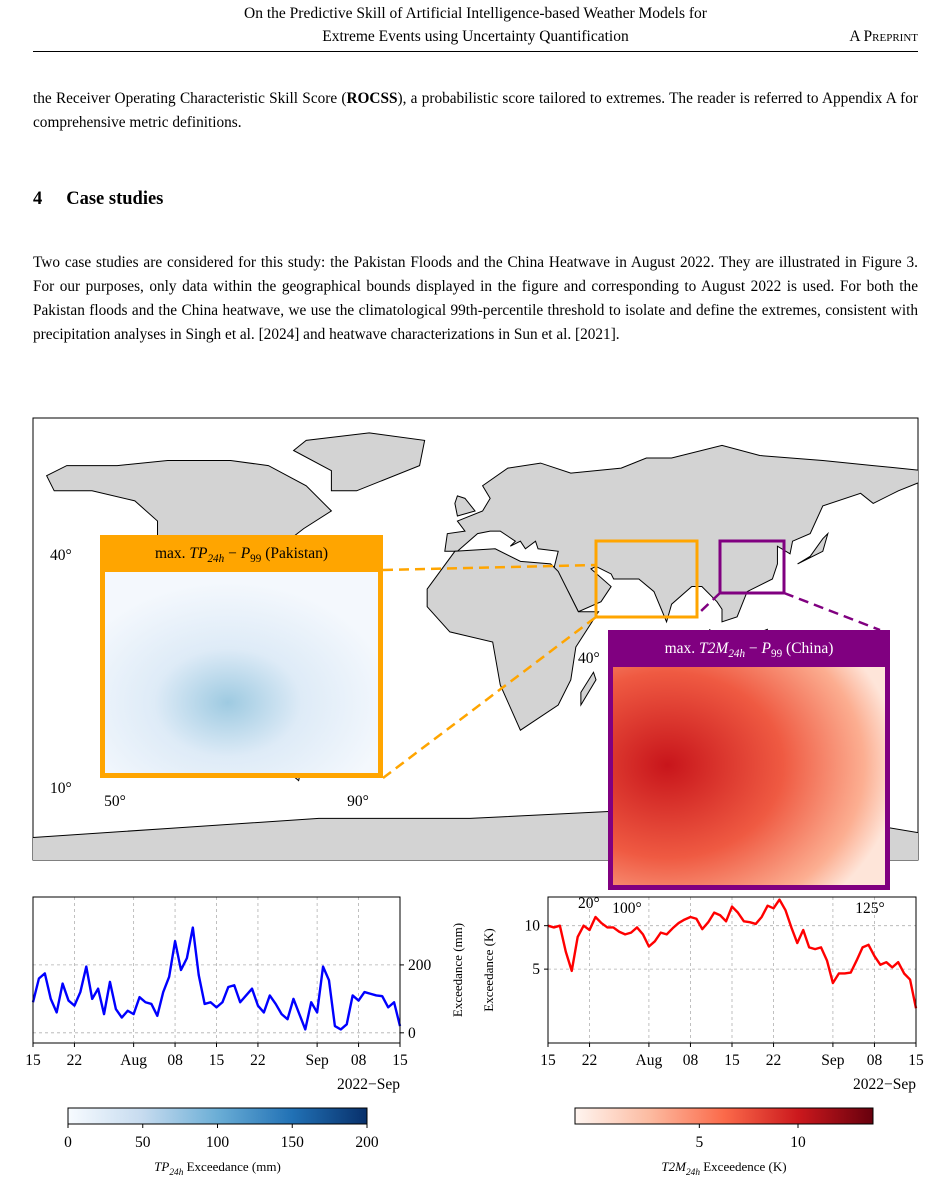 The image size is (951, 1189). Describe the element at coordinates (533, 926) in the screenshot. I see `y-tick-label: 10` at that location.